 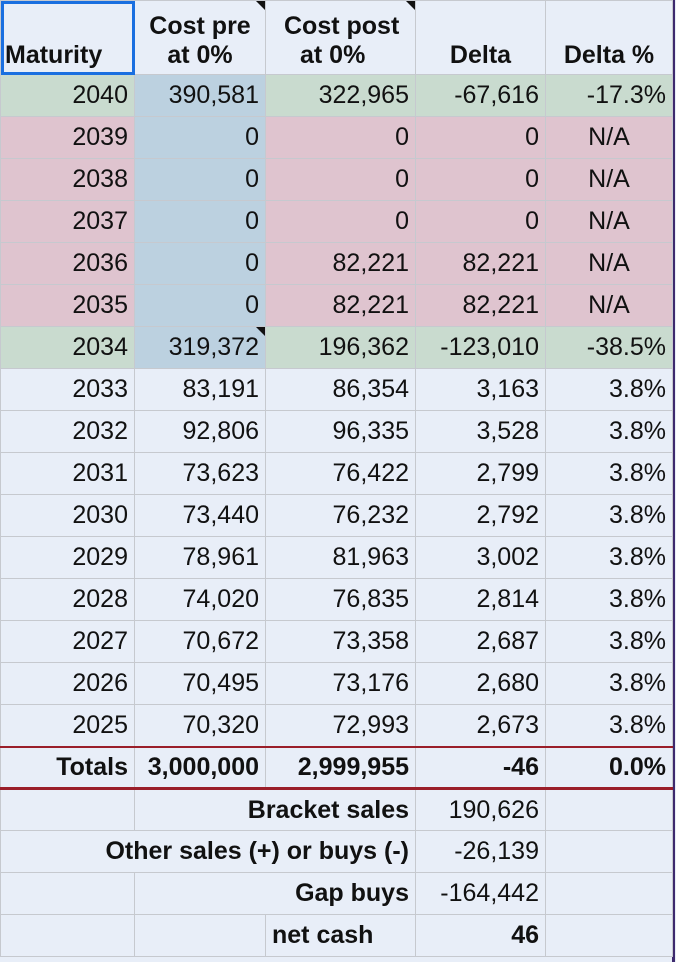 What do you see at coordinates (67, 347) in the screenshot?
I see `maturity-cell: 2034` at bounding box center [67, 347].